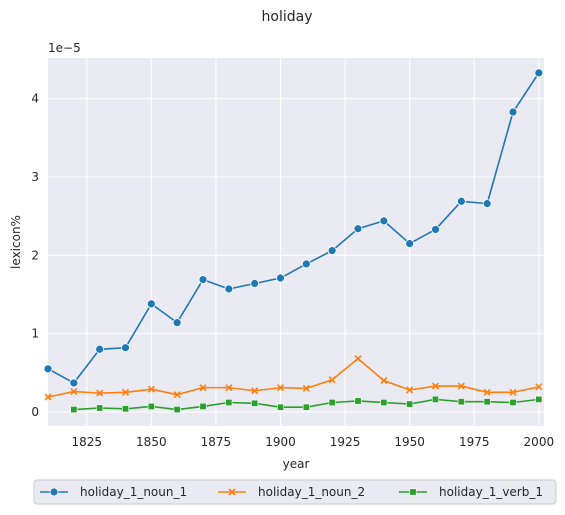 The image size is (565, 515). Describe the element at coordinates (35, 412) in the screenshot. I see `y-tick-label: 0` at that location.